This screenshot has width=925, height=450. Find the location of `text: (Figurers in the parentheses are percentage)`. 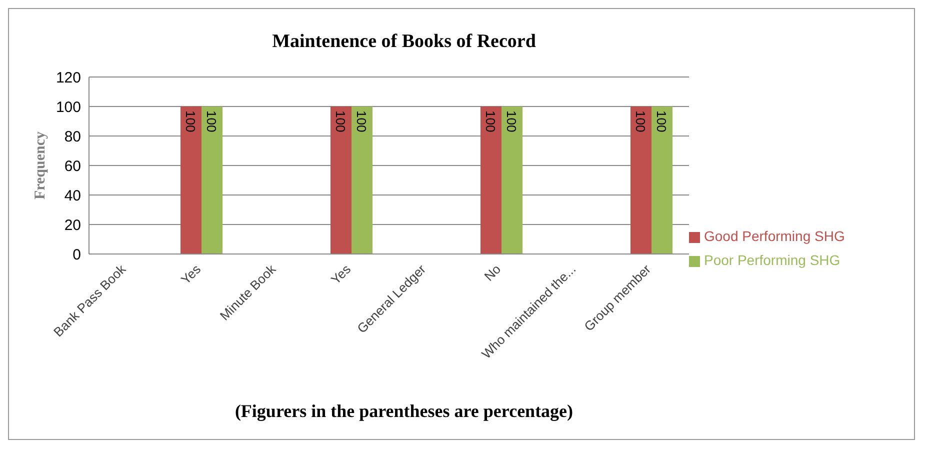

text: (Figurers in the parentheses are percentage) is located at coordinates (404, 411).